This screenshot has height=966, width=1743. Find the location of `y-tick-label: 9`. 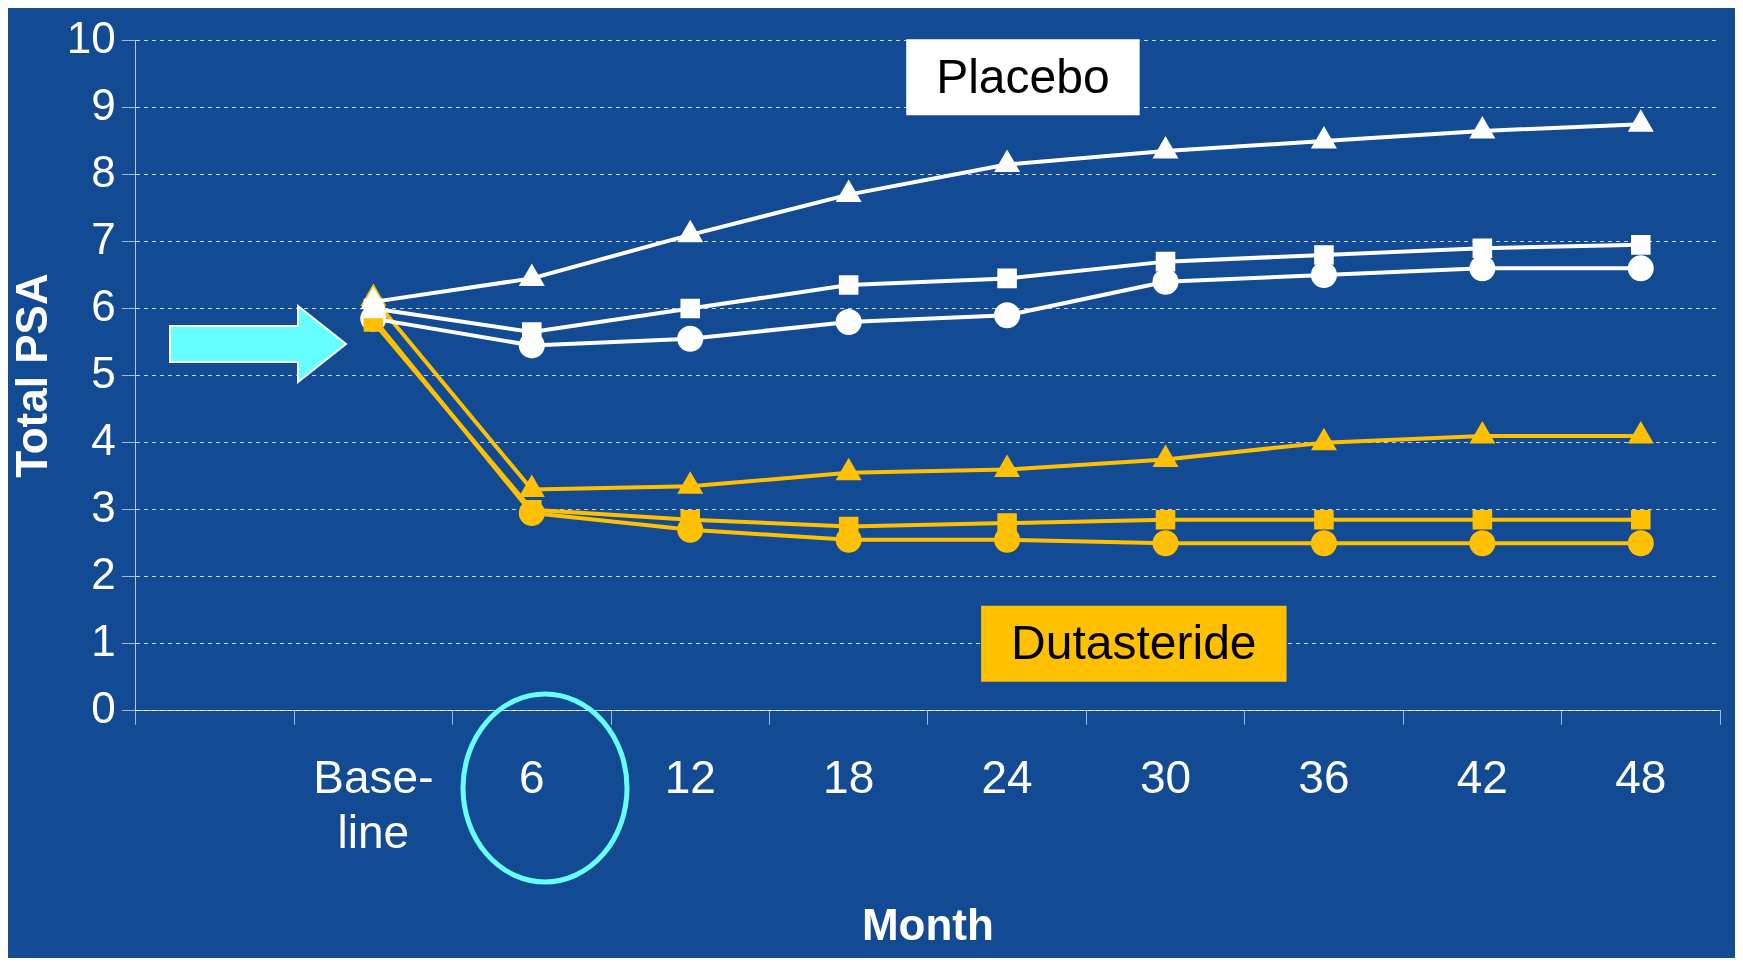

y-tick-label: 9 is located at coordinates (103, 104).